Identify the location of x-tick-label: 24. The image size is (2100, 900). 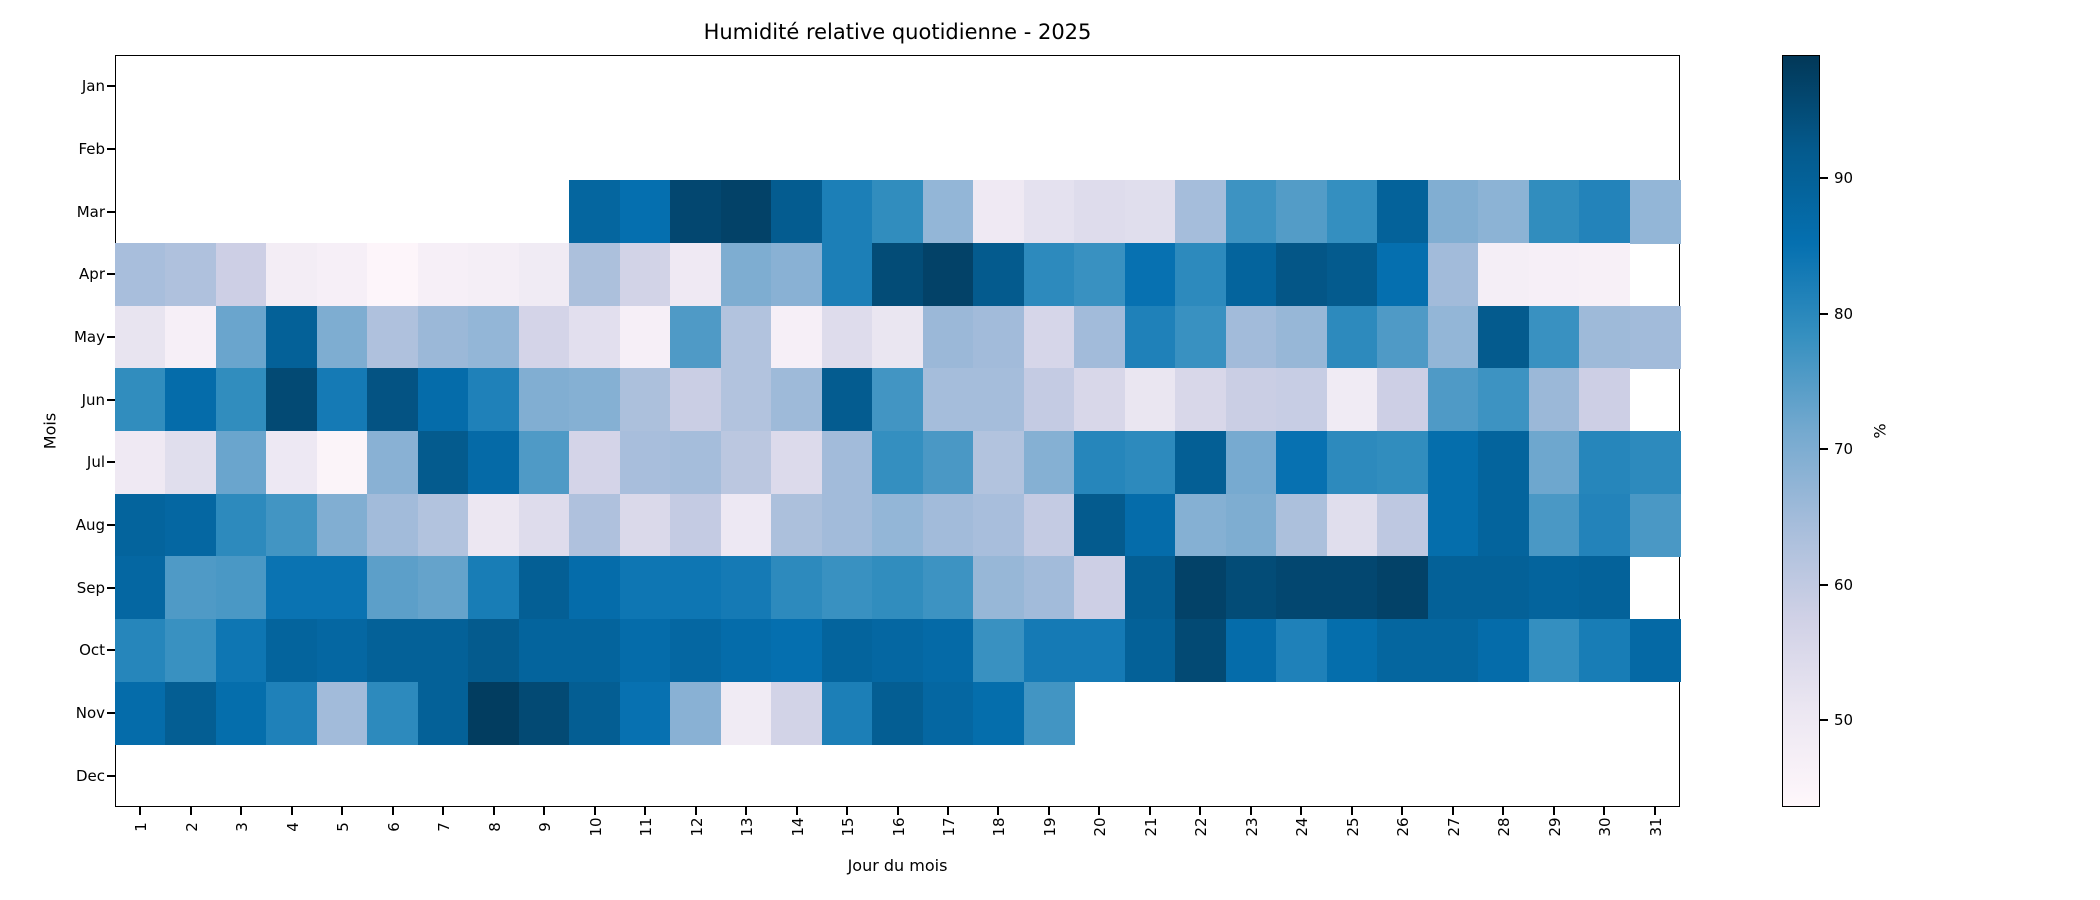
(1302, 827).